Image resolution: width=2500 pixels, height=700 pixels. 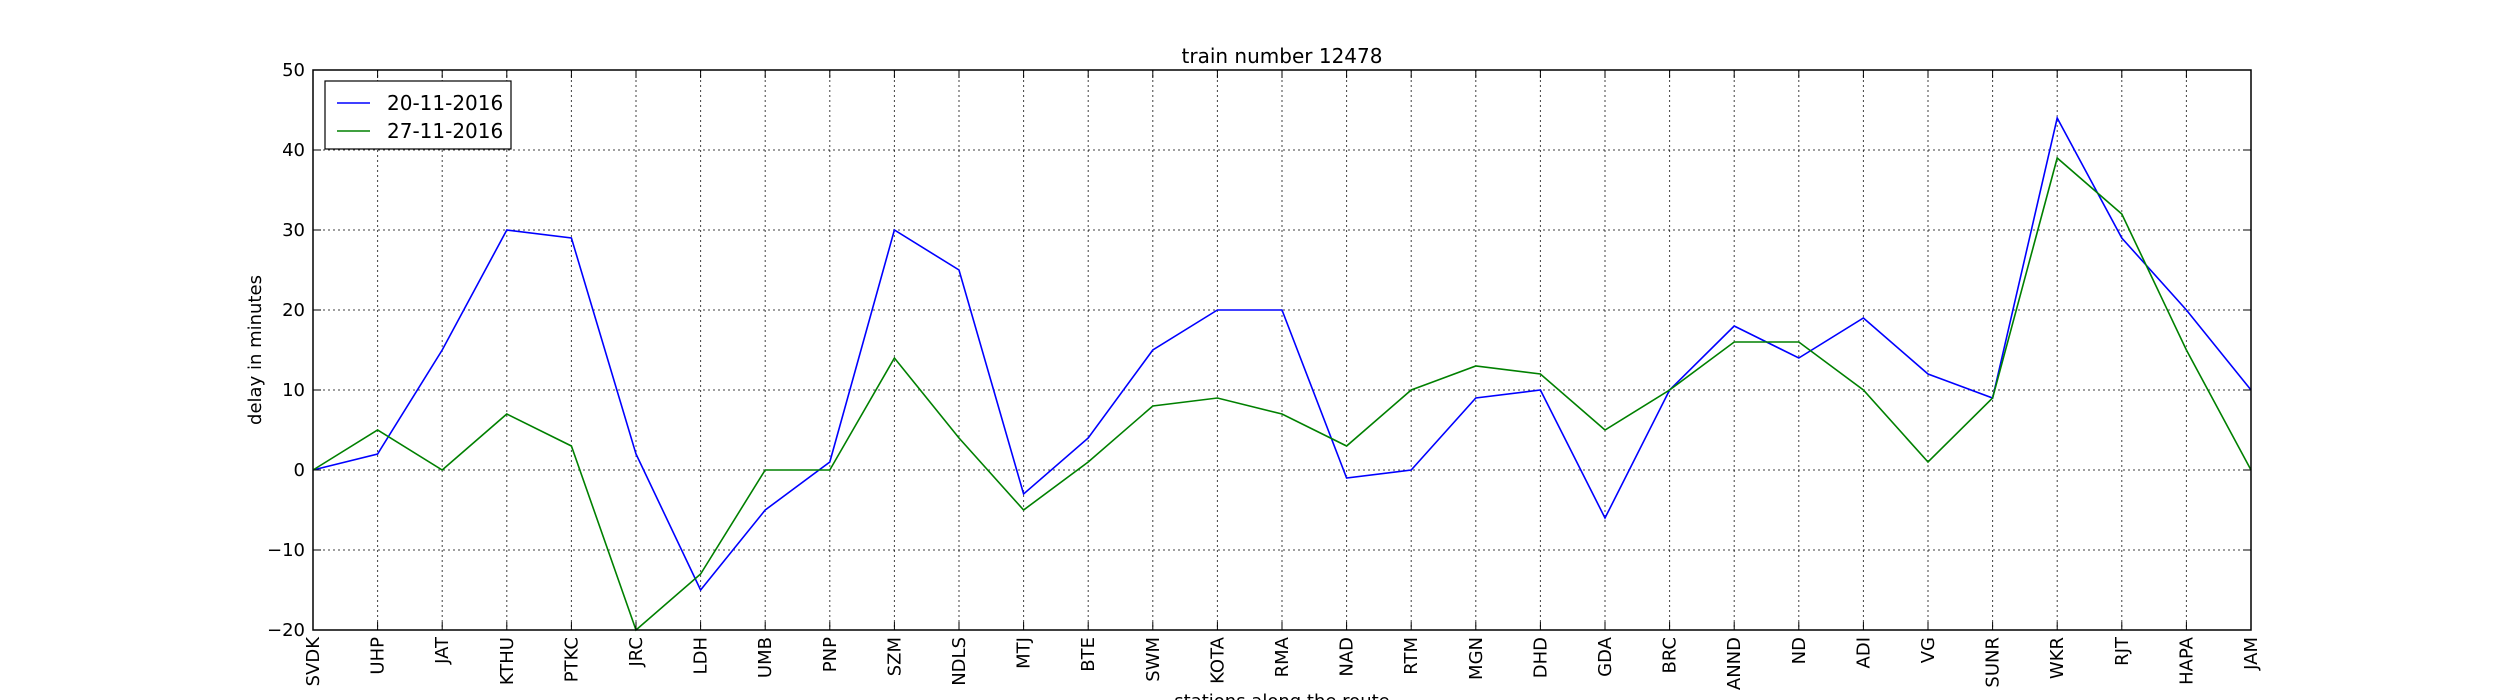 What do you see at coordinates (445, 131) in the screenshot?
I see `legend-label-2: 27-11-2016` at bounding box center [445, 131].